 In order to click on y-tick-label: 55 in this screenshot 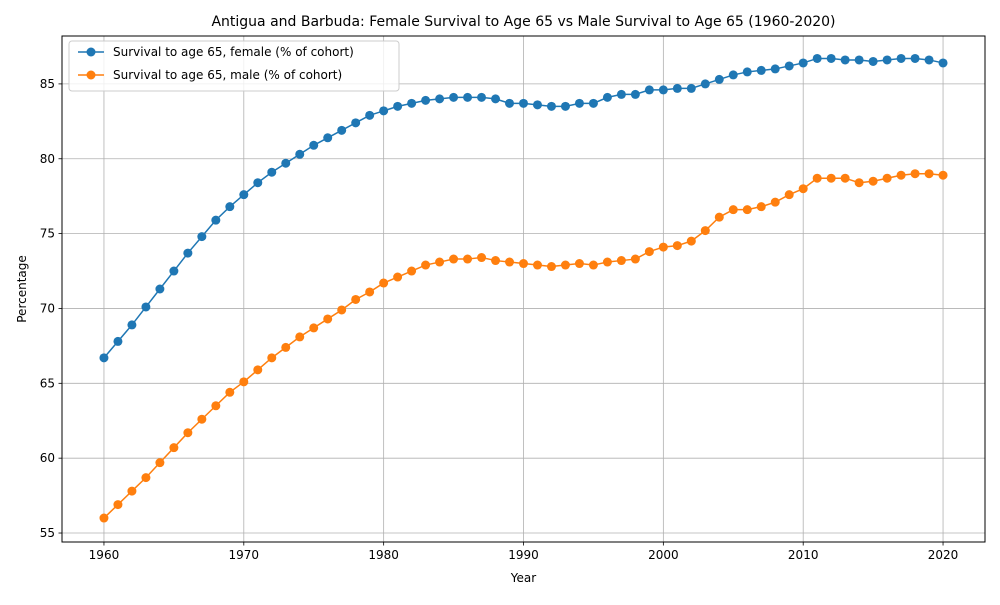, I will do `click(47, 533)`.